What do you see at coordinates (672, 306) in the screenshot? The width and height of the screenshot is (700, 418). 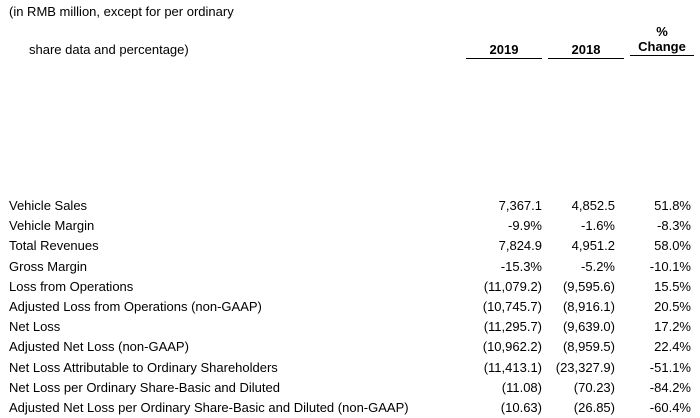 I see `value-change: 20.5%` at bounding box center [672, 306].